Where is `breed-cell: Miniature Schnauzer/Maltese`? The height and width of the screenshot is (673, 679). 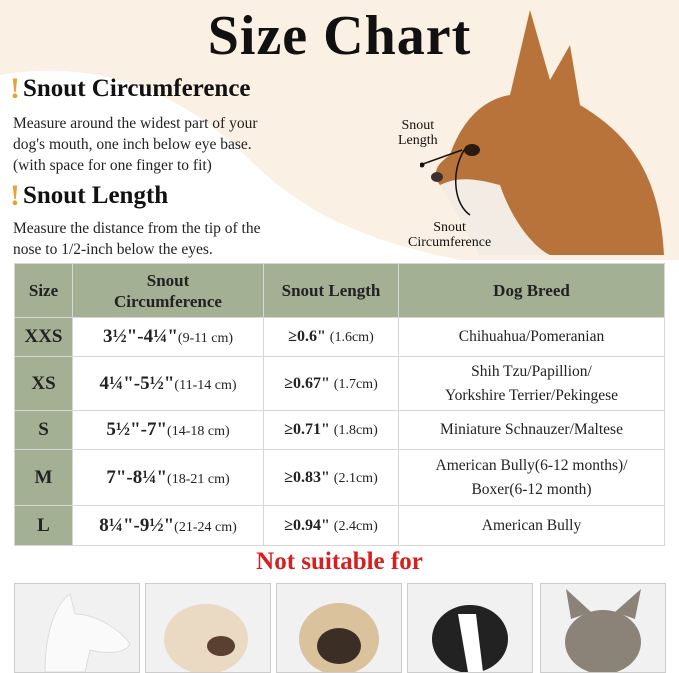
breed-cell: Miniature Schnauzer/Maltese is located at coordinates (531, 430).